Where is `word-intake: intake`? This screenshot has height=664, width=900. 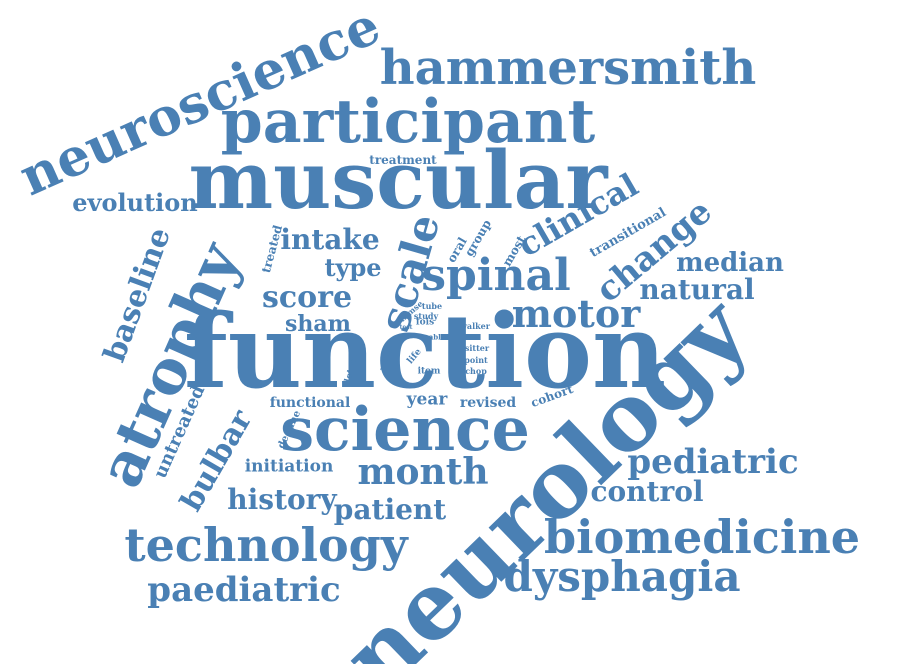 word-intake: intake is located at coordinates (330, 239).